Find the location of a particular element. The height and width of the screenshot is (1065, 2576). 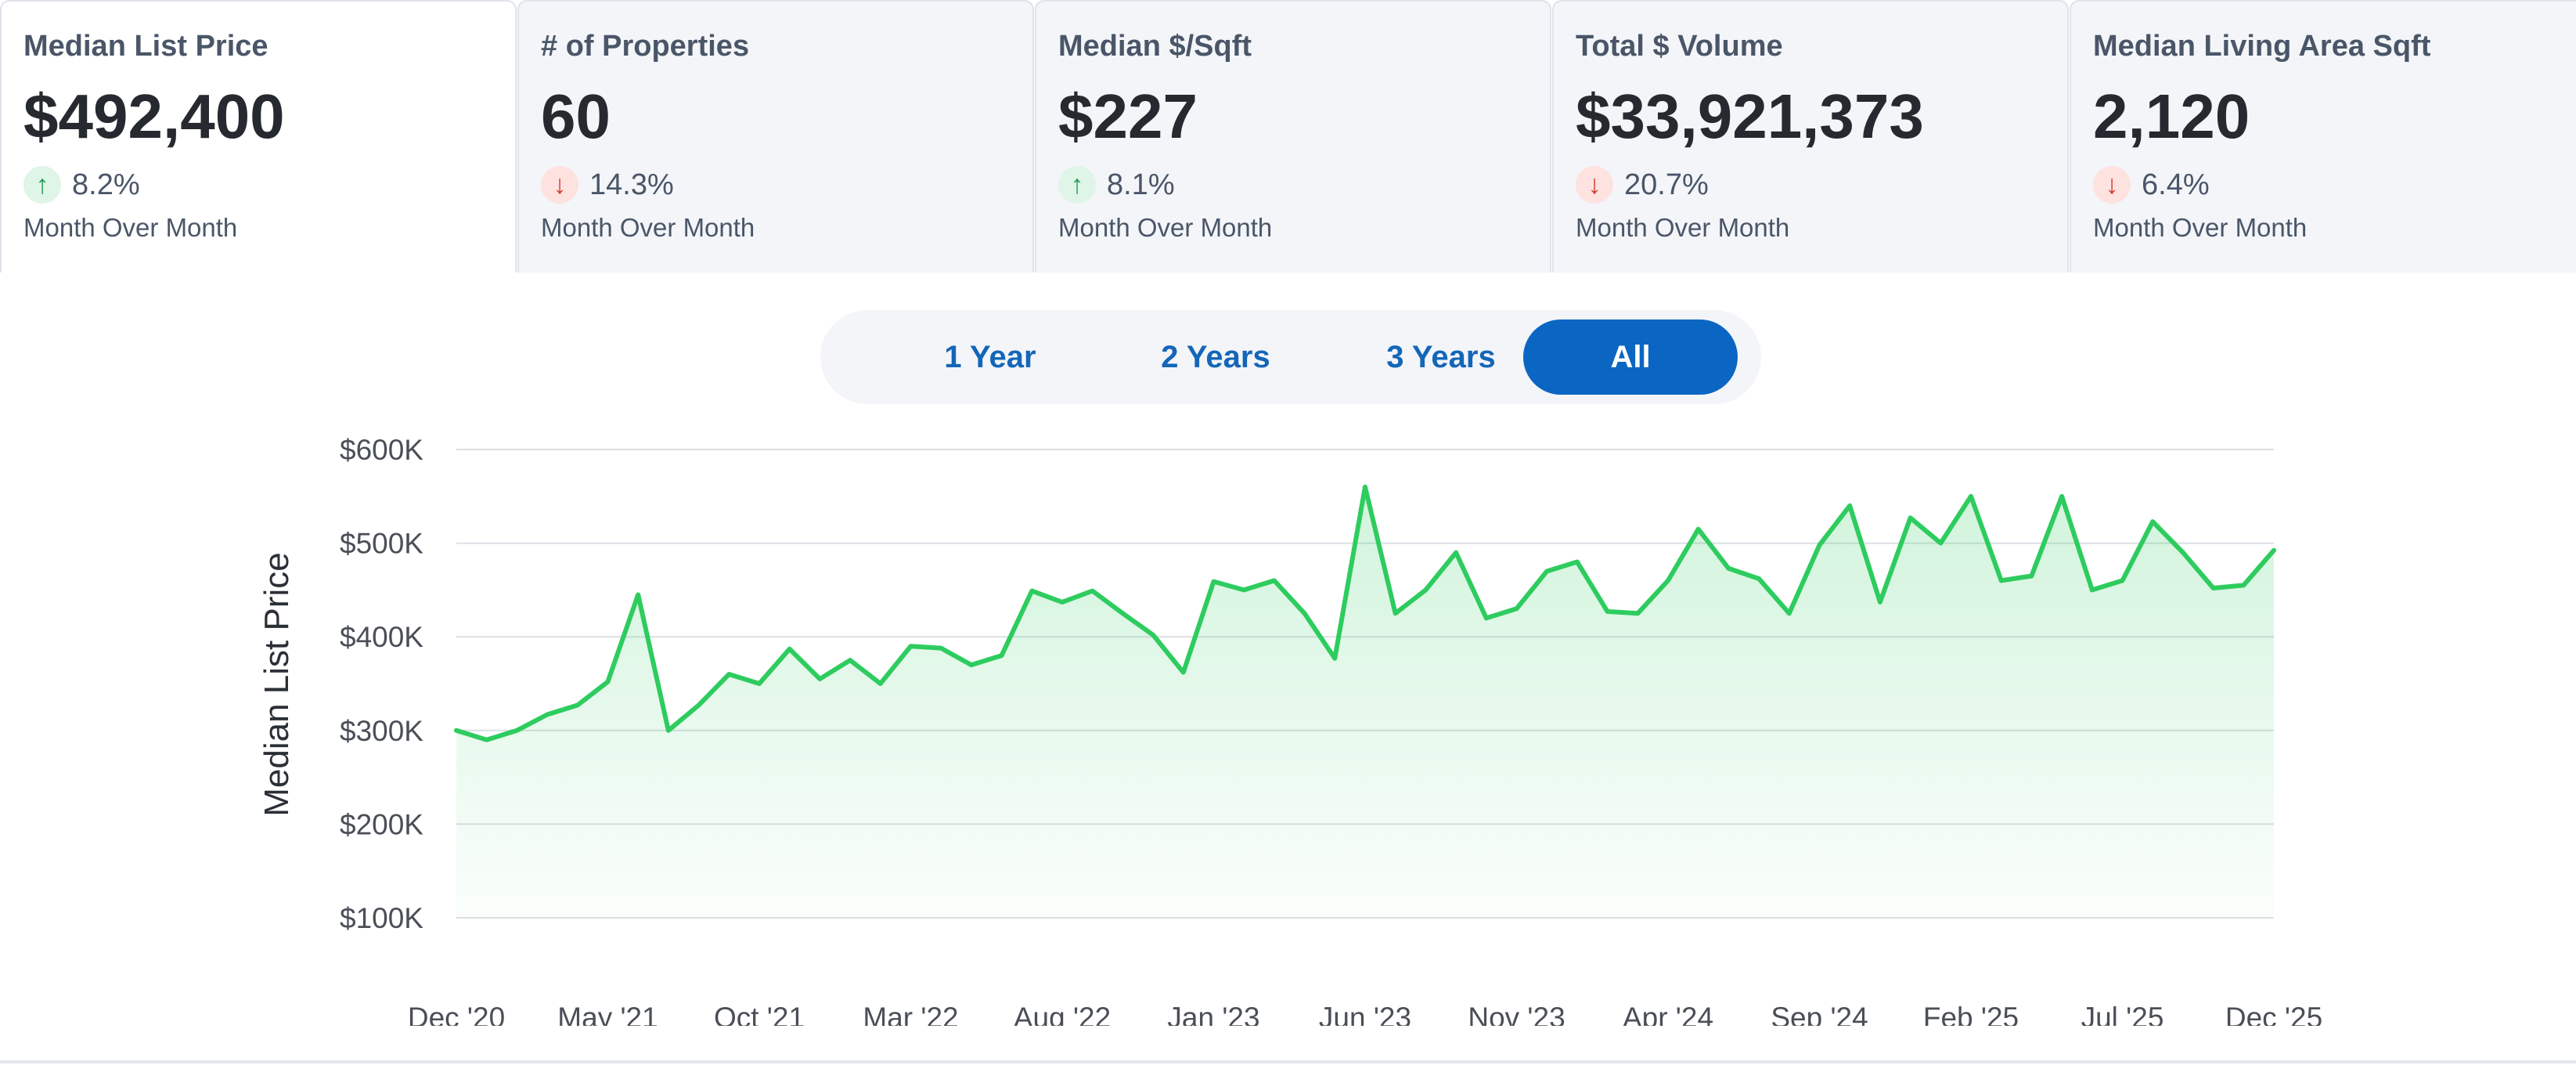

range-3-years-button: 3 Years is located at coordinates (1441, 356).